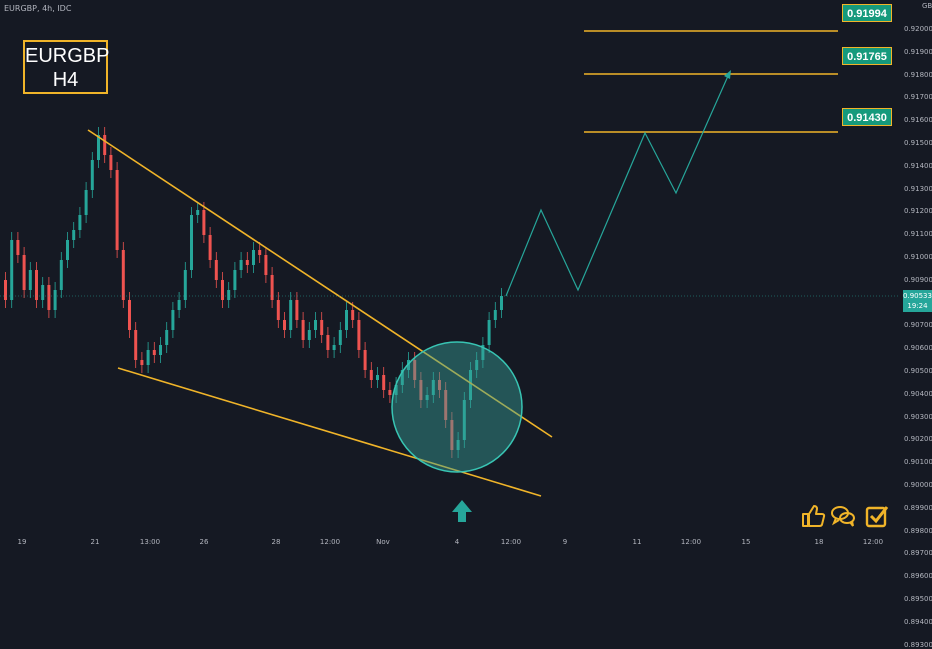 This screenshot has height=649, width=932. Describe the element at coordinates (918, 325) in the screenshot. I see `y-tick-label: 0.90700` at that location.